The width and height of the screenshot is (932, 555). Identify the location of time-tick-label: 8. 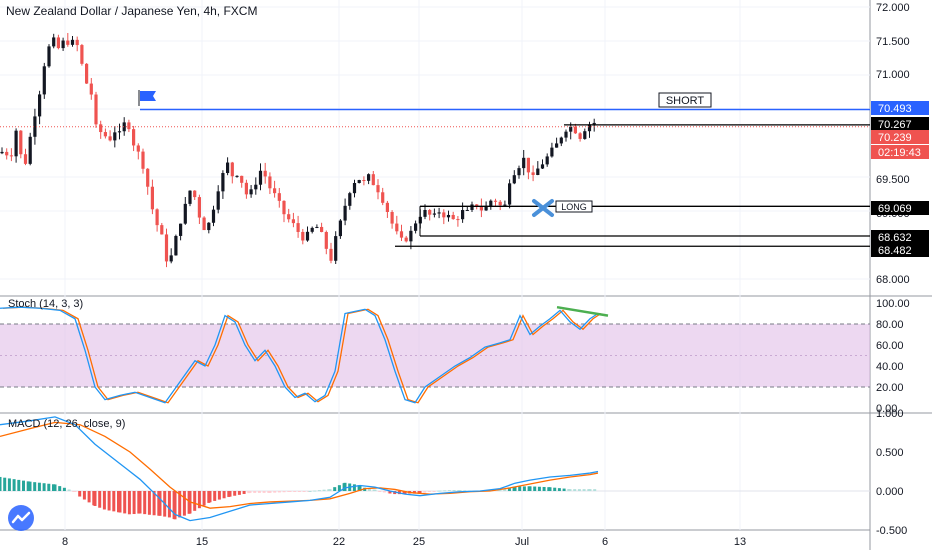
(65, 542).